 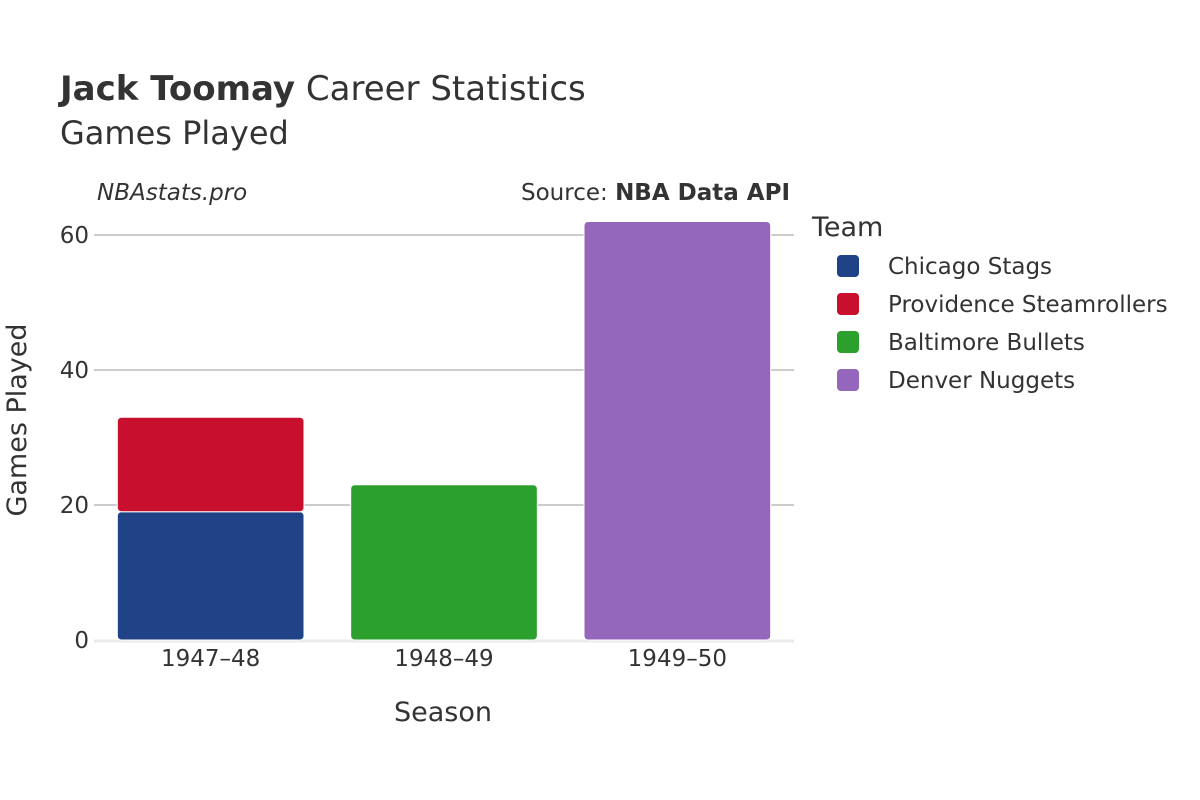 I want to click on y-axis-title: Games Played, so click(x=17, y=419).